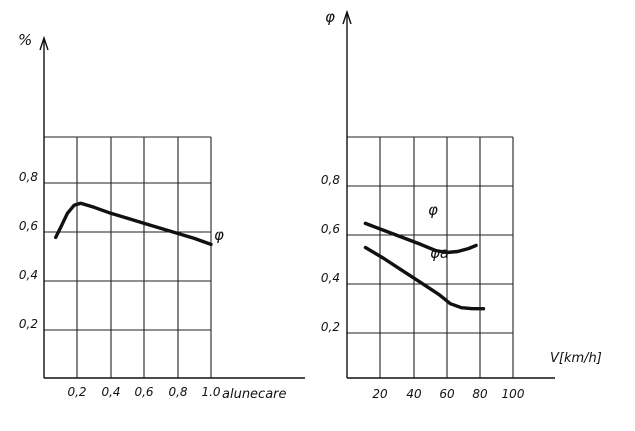  Describe the element at coordinates (447, 394) in the screenshot. I see `x-tick-label: 60` at that location.